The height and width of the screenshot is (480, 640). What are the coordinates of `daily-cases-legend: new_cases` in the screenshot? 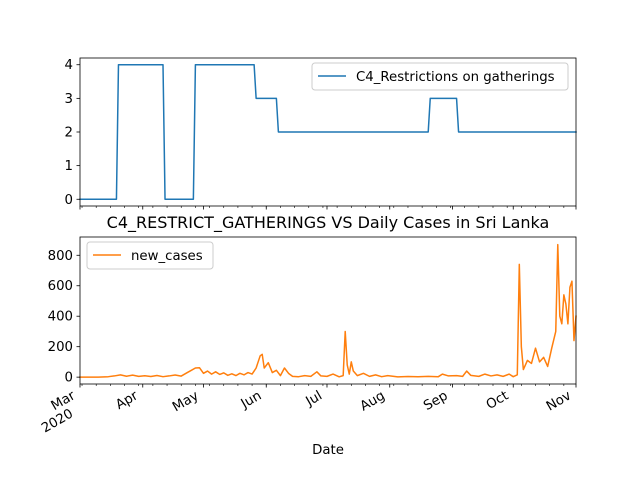 It's located at (150, 255).